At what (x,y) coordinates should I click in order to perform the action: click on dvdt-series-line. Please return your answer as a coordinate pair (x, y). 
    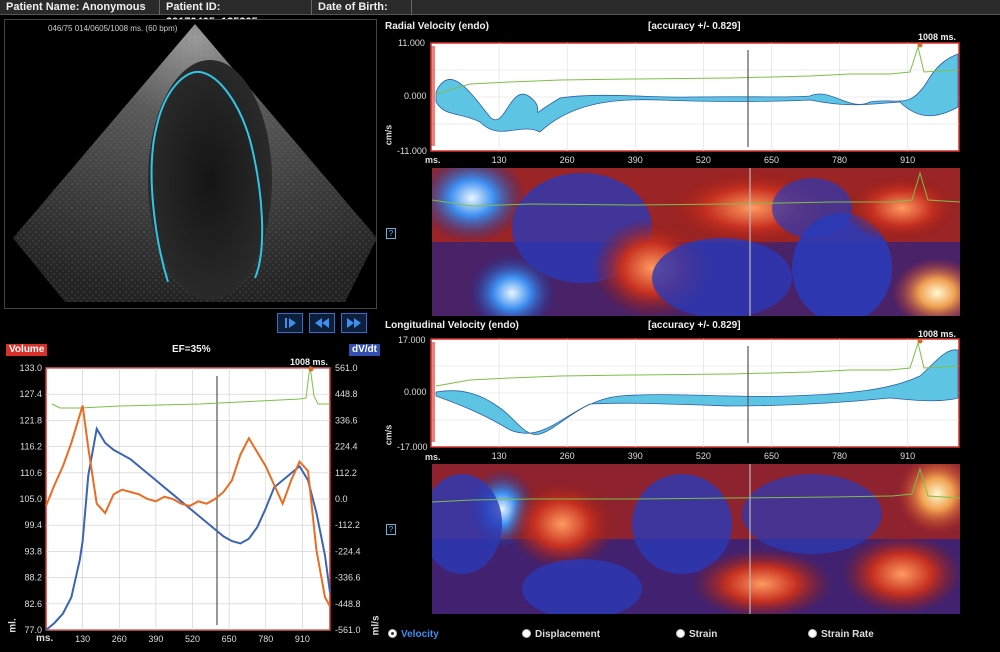
    Looking at the image, I should click on (188, 506).